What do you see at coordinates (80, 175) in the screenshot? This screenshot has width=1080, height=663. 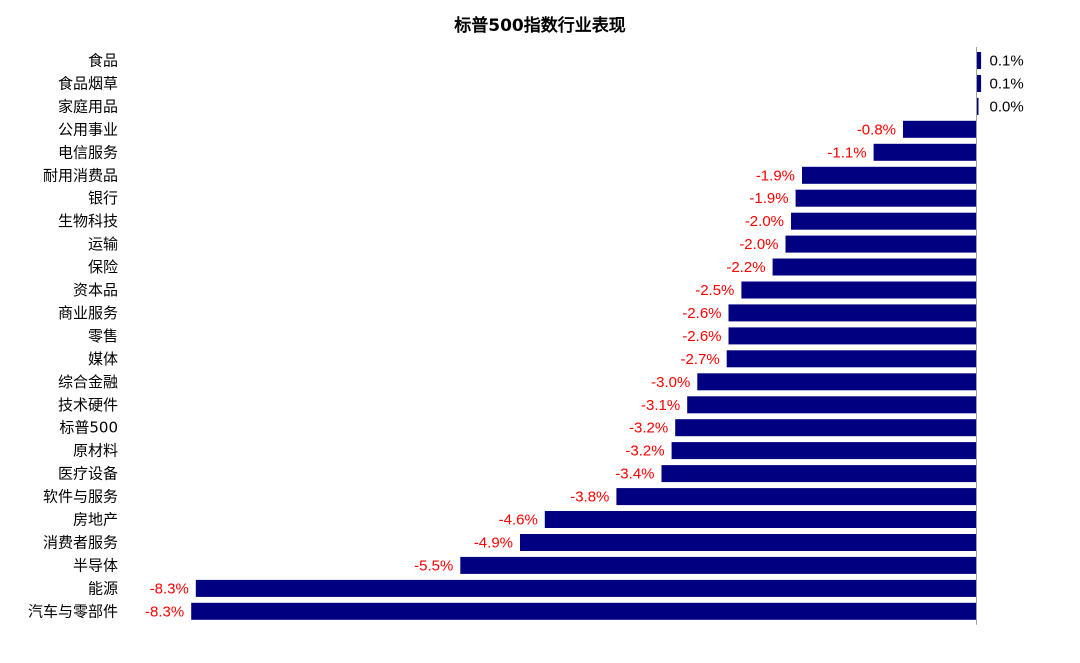 I see `category-label: 耐用消费品` at bounding box center [80, 175].